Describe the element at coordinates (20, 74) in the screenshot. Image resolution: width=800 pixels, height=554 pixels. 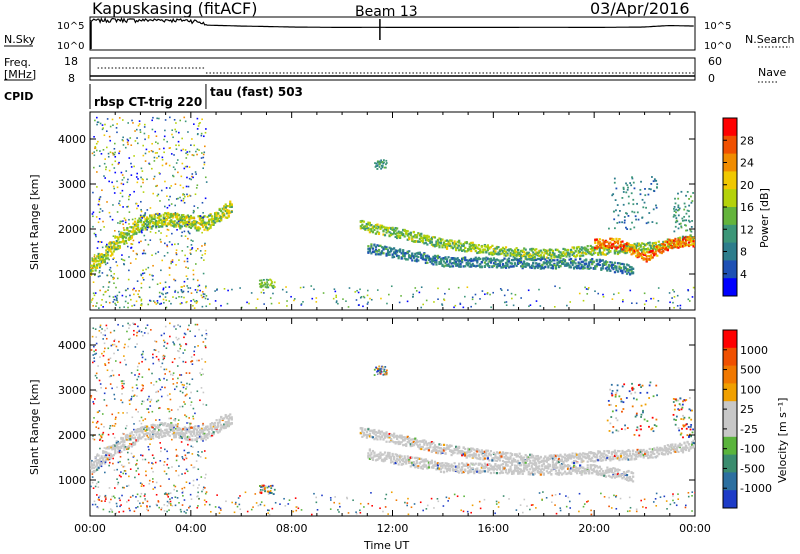
I see `freq-unit-label: [MHz]` at that location.